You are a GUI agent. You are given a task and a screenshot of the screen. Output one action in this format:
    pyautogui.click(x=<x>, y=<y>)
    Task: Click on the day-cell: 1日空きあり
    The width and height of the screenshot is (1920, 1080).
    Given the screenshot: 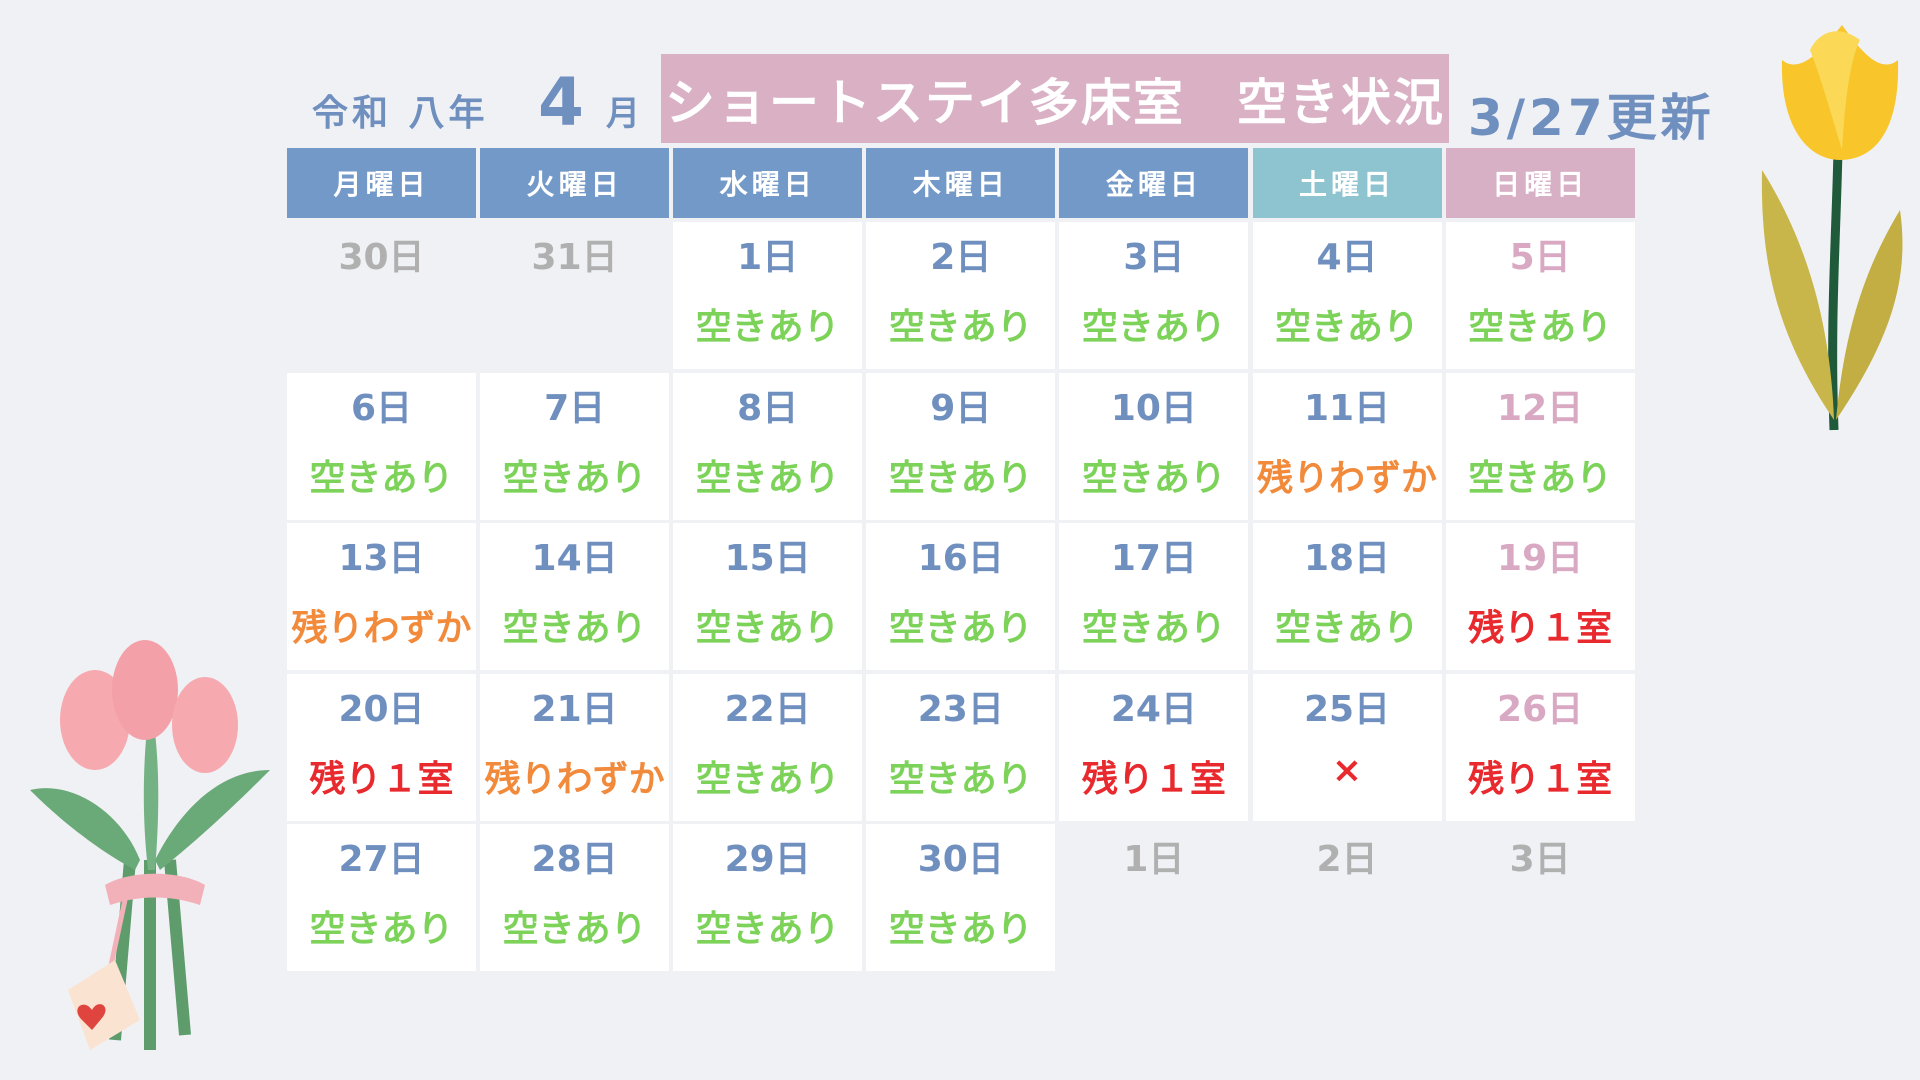 What is the action you would take?
    pyautogui.click(x=768, y=295)
    